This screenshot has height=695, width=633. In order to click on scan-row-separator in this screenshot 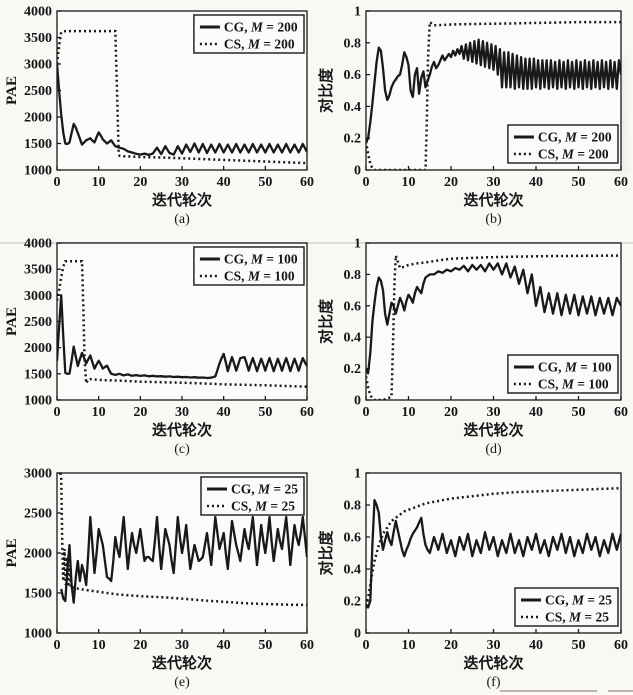, I will do `click(316, 243)`.